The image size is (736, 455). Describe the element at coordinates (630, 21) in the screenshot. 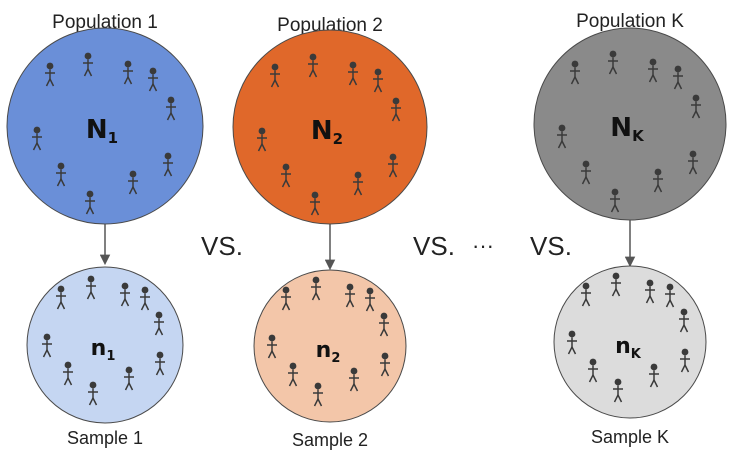

I see `population-k-label: Population K` at that location.